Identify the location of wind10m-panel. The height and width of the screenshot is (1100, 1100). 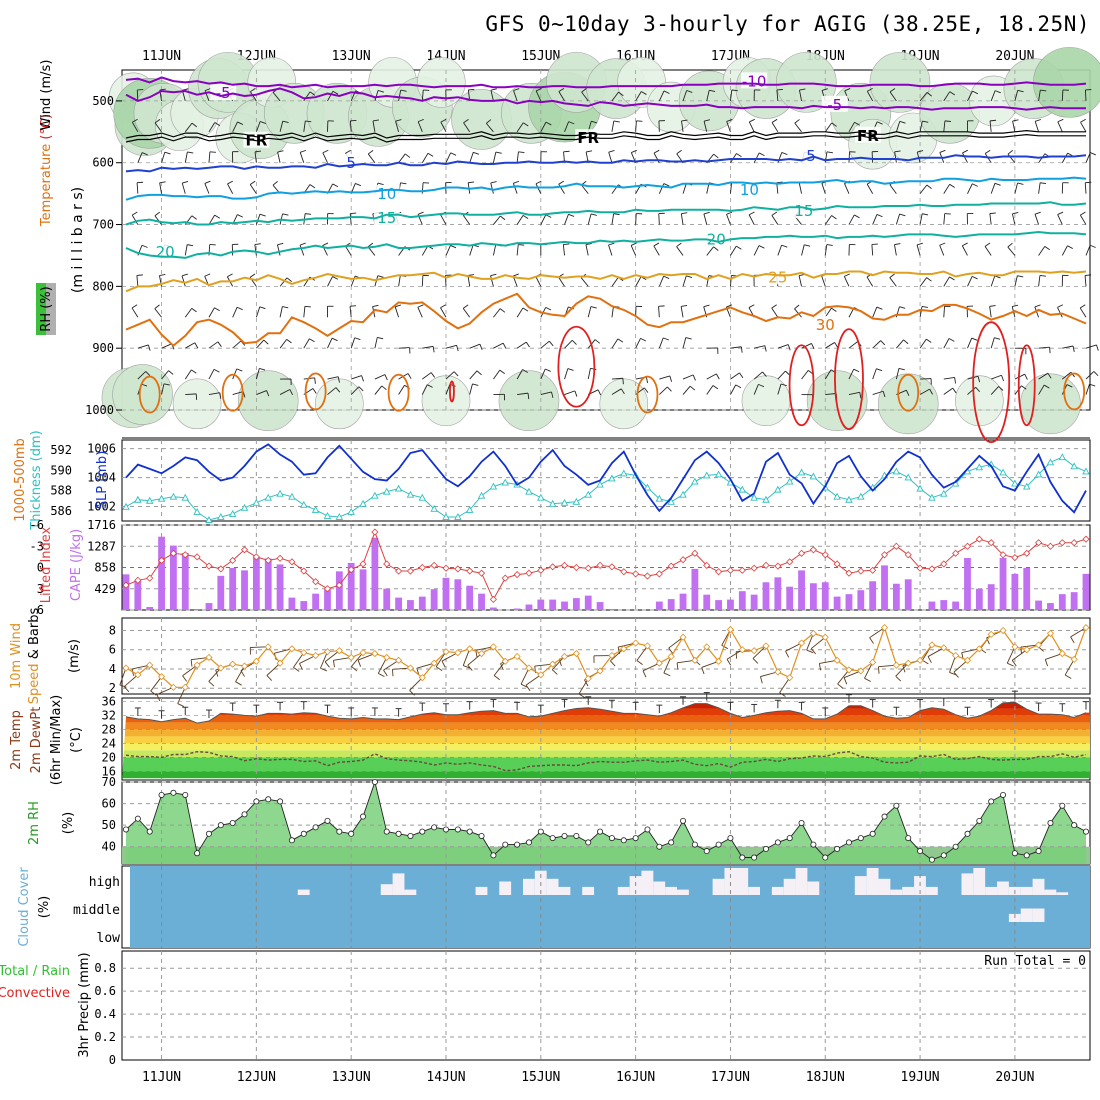
(604, 662).